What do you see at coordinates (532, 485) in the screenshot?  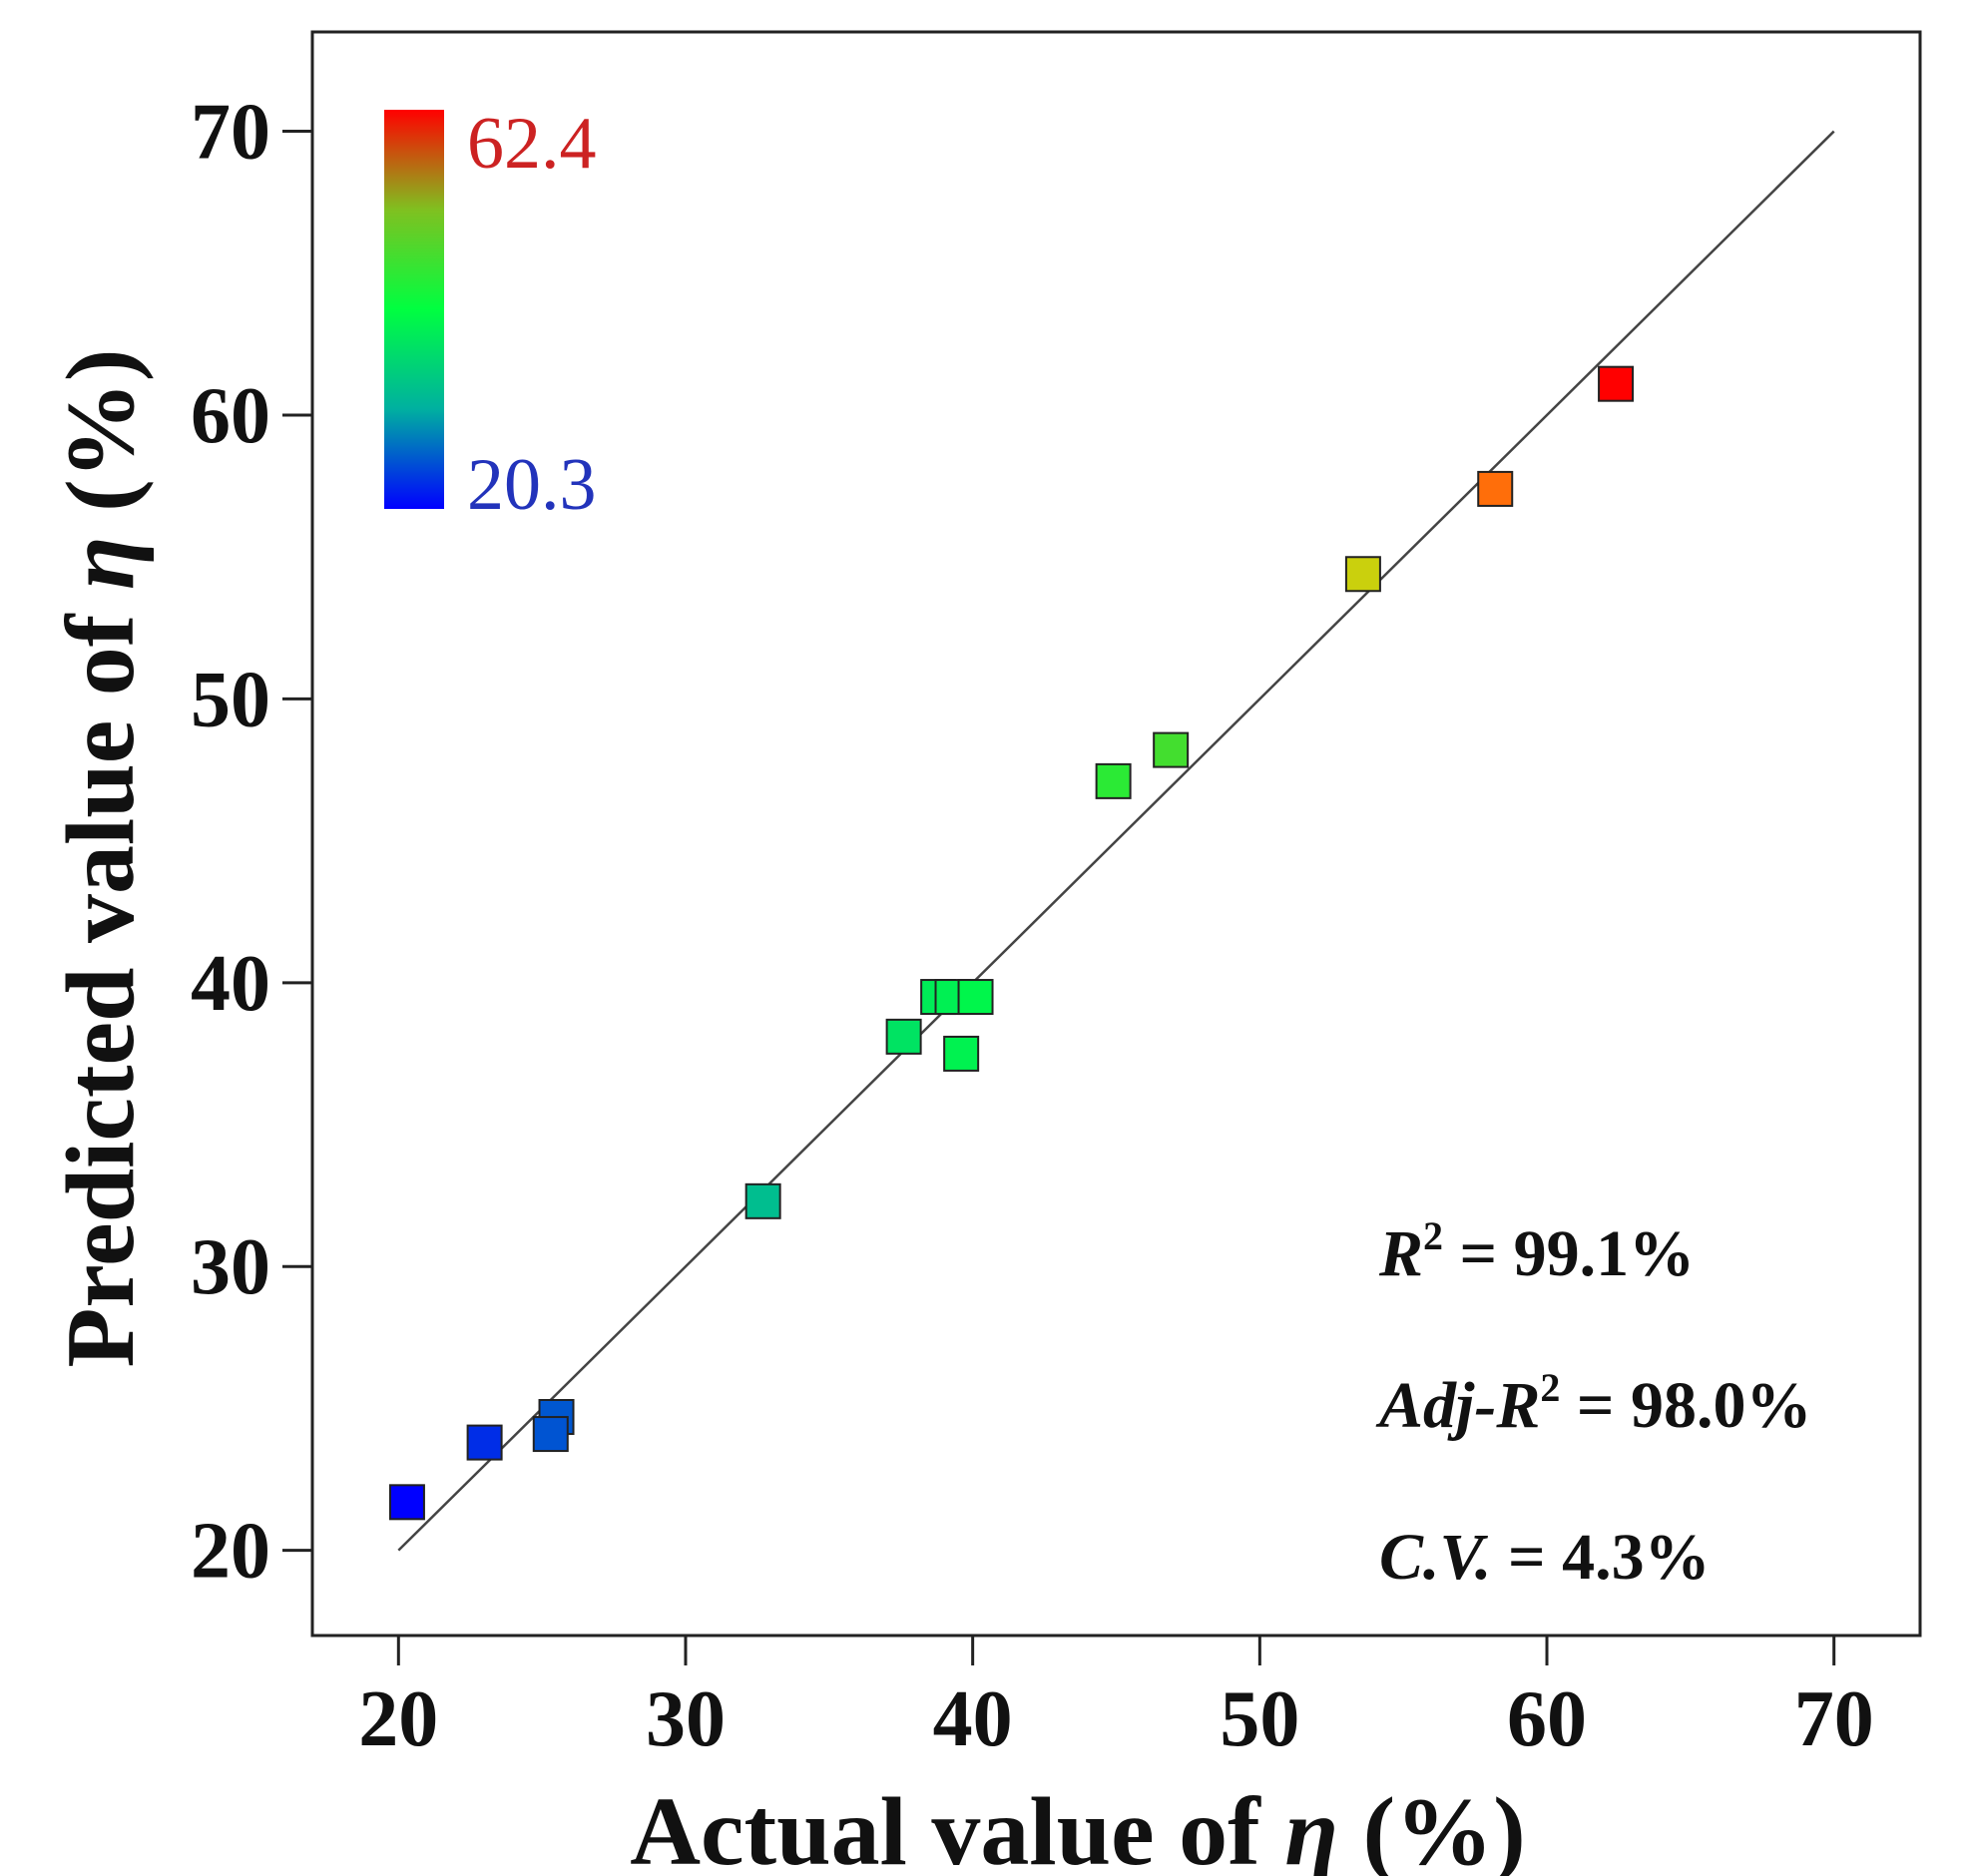 I see `colorbar-min-label: 20.3` at bounding box center [532, 485].